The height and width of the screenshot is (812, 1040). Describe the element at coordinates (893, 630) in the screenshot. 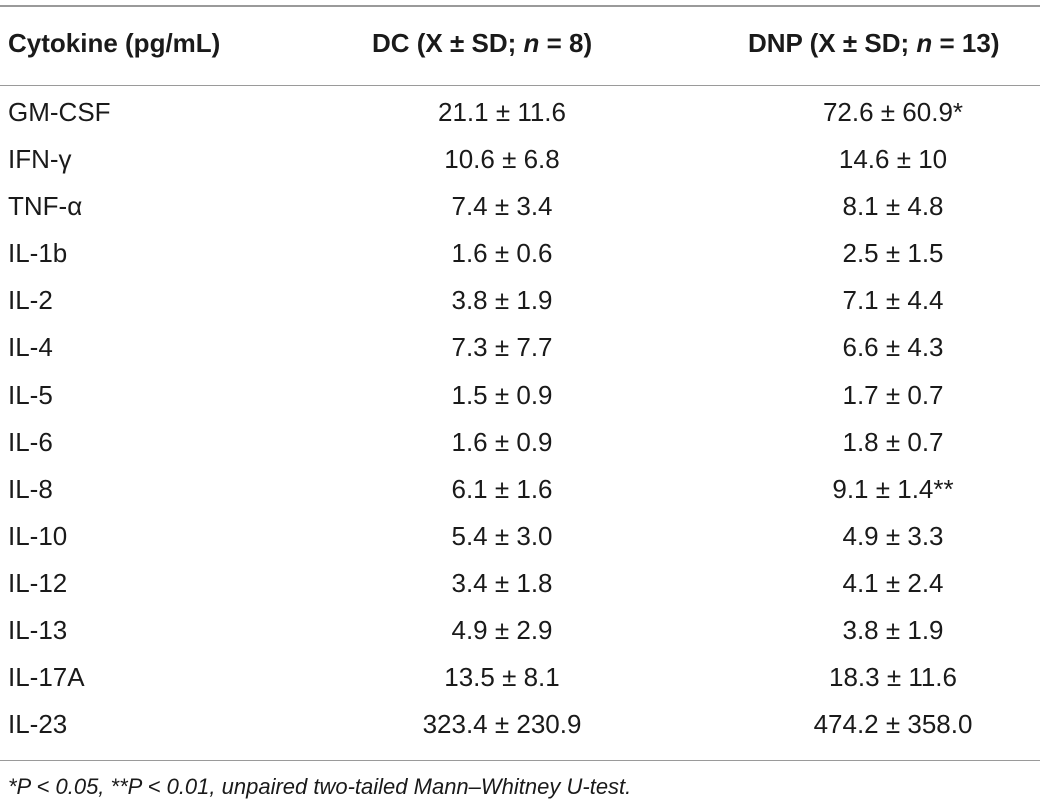

I see `cell-dnp: 3.8 ± 1.9` at that location.